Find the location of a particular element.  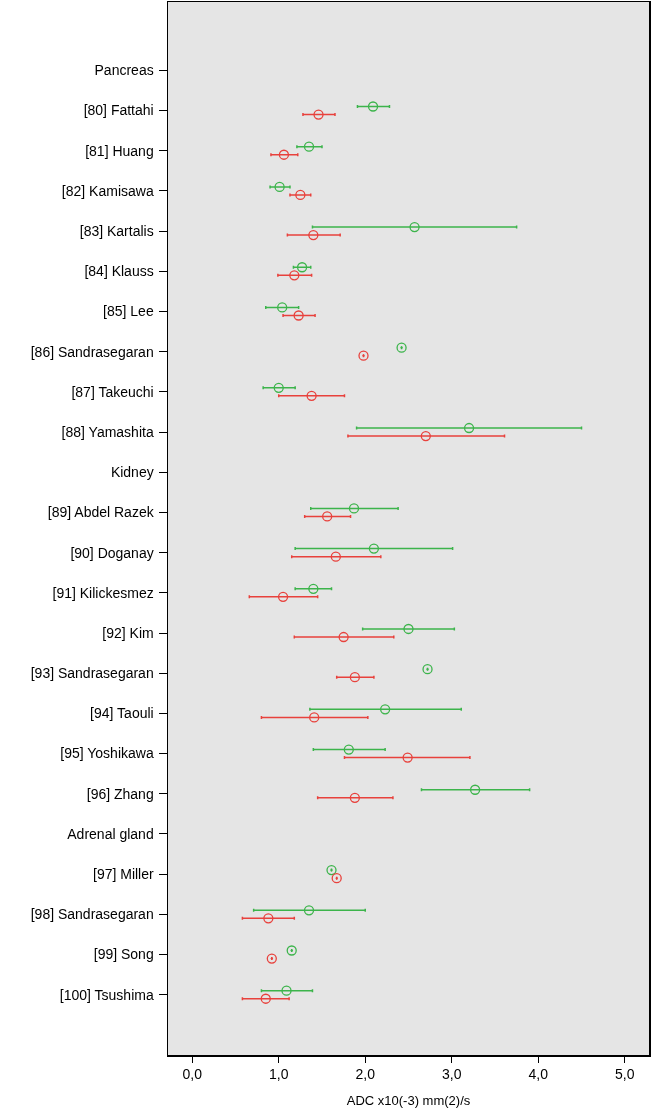

y-tick-label: [96] Zhang is located at coordinates (120, 793).